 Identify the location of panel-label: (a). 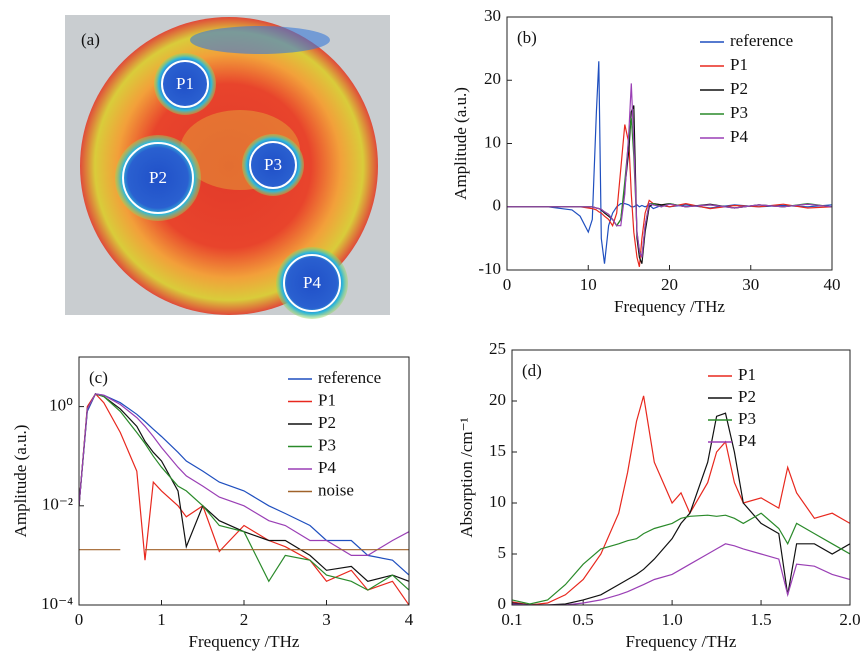
(90, 39).